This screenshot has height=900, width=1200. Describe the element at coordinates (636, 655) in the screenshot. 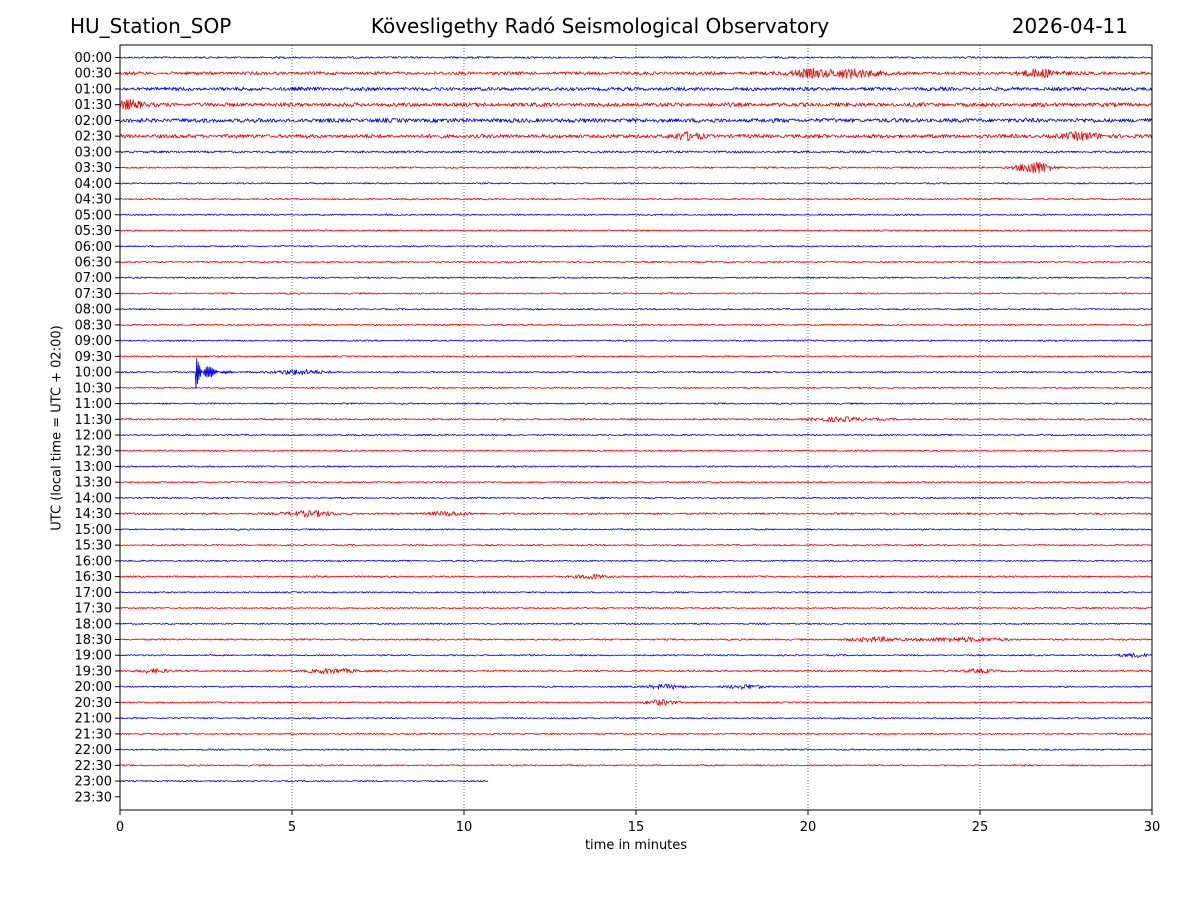

I see `trace-1900` at that location.